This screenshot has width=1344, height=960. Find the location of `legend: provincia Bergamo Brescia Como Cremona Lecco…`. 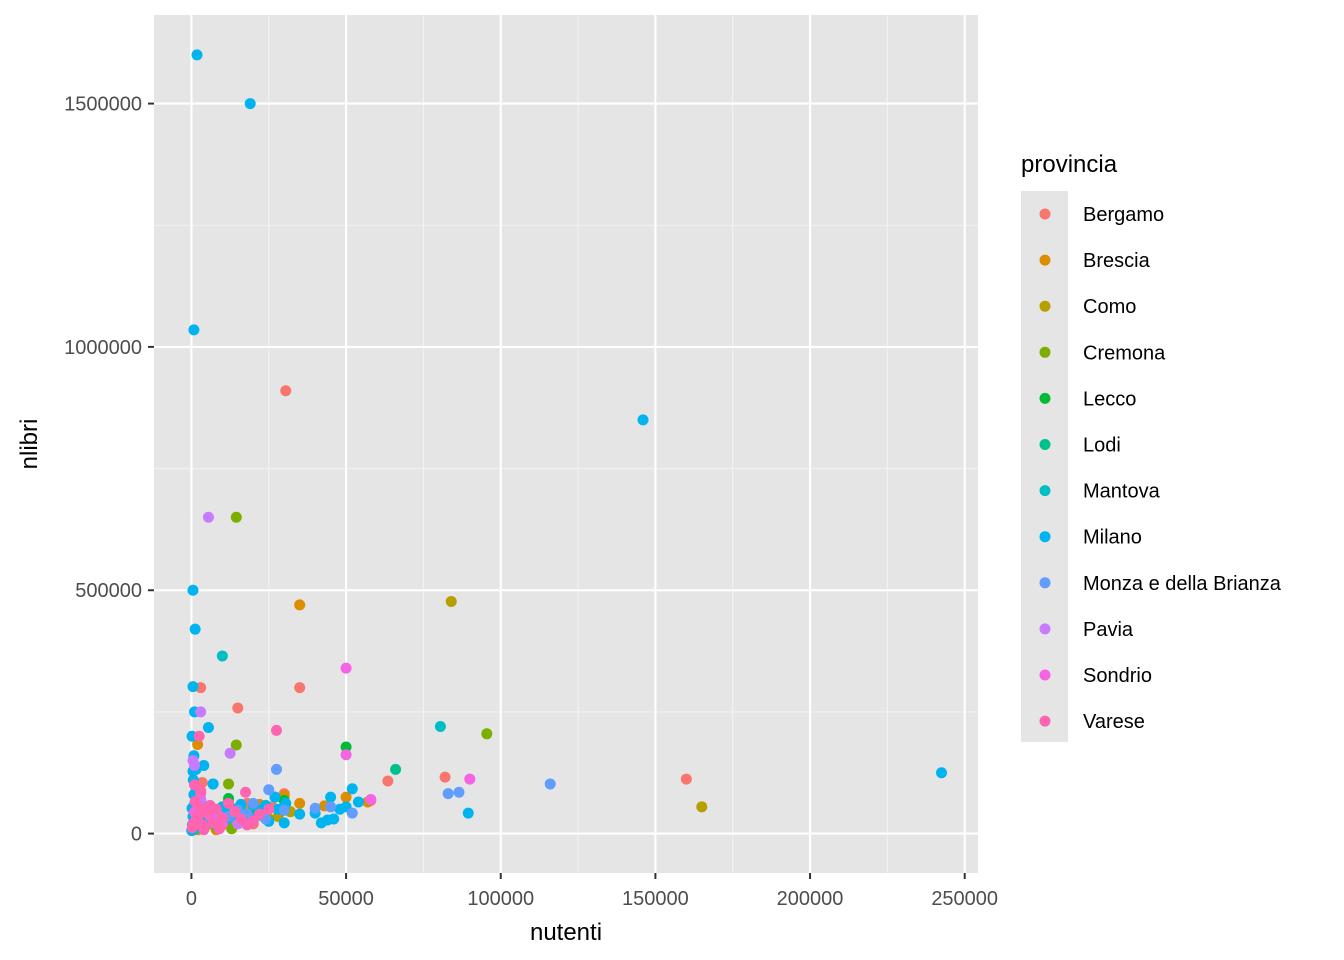

legend: provincia Bergamo Brescia Como Cremona Lecco… is located at coordinates (1151, 446).